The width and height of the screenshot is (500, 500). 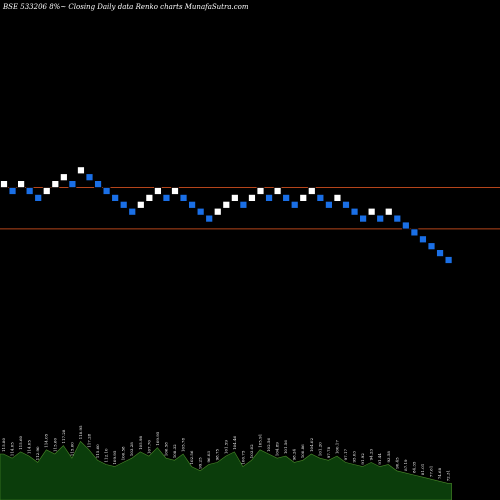 What do you see at coordinates (439, 473) in the screenshot?
I see `brick-value-label-52: 74.68` at bounding box center [439, 473].